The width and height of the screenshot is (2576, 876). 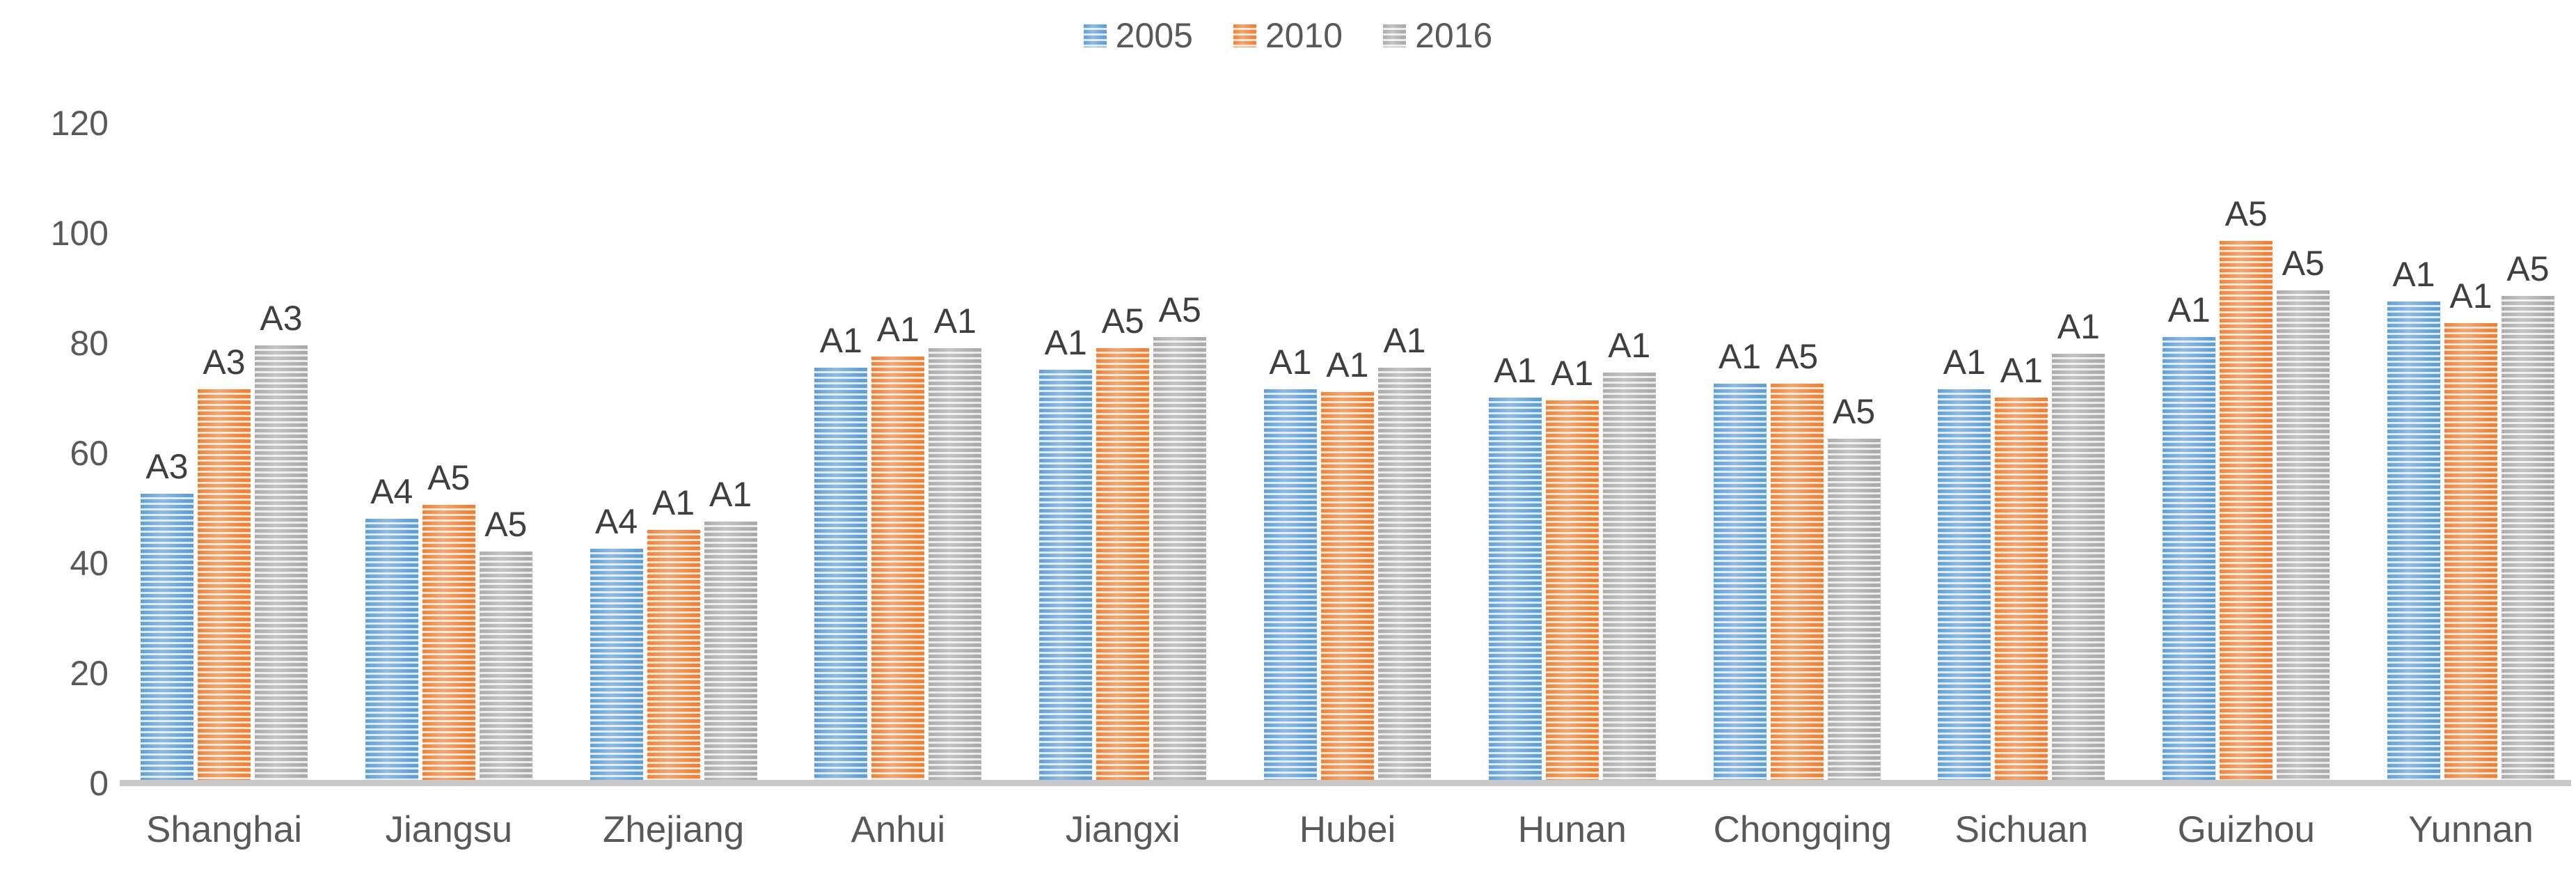 What do you see at coordinates (89, 343) in the screenshot?
I see `y-axis-tick-label: 80` at bounding box center [89, 343].